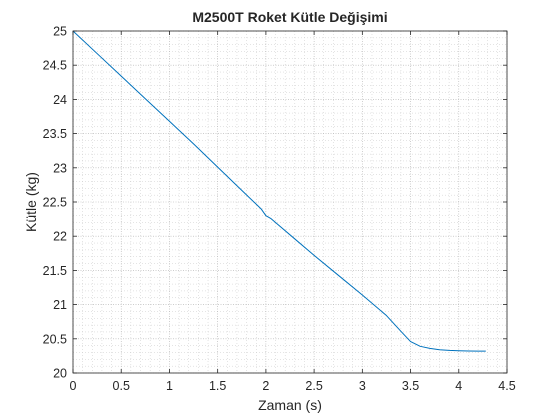 This screenshot has height=420, width=560. I want to click on x-tick-label: 2.5, so click(313, 386).